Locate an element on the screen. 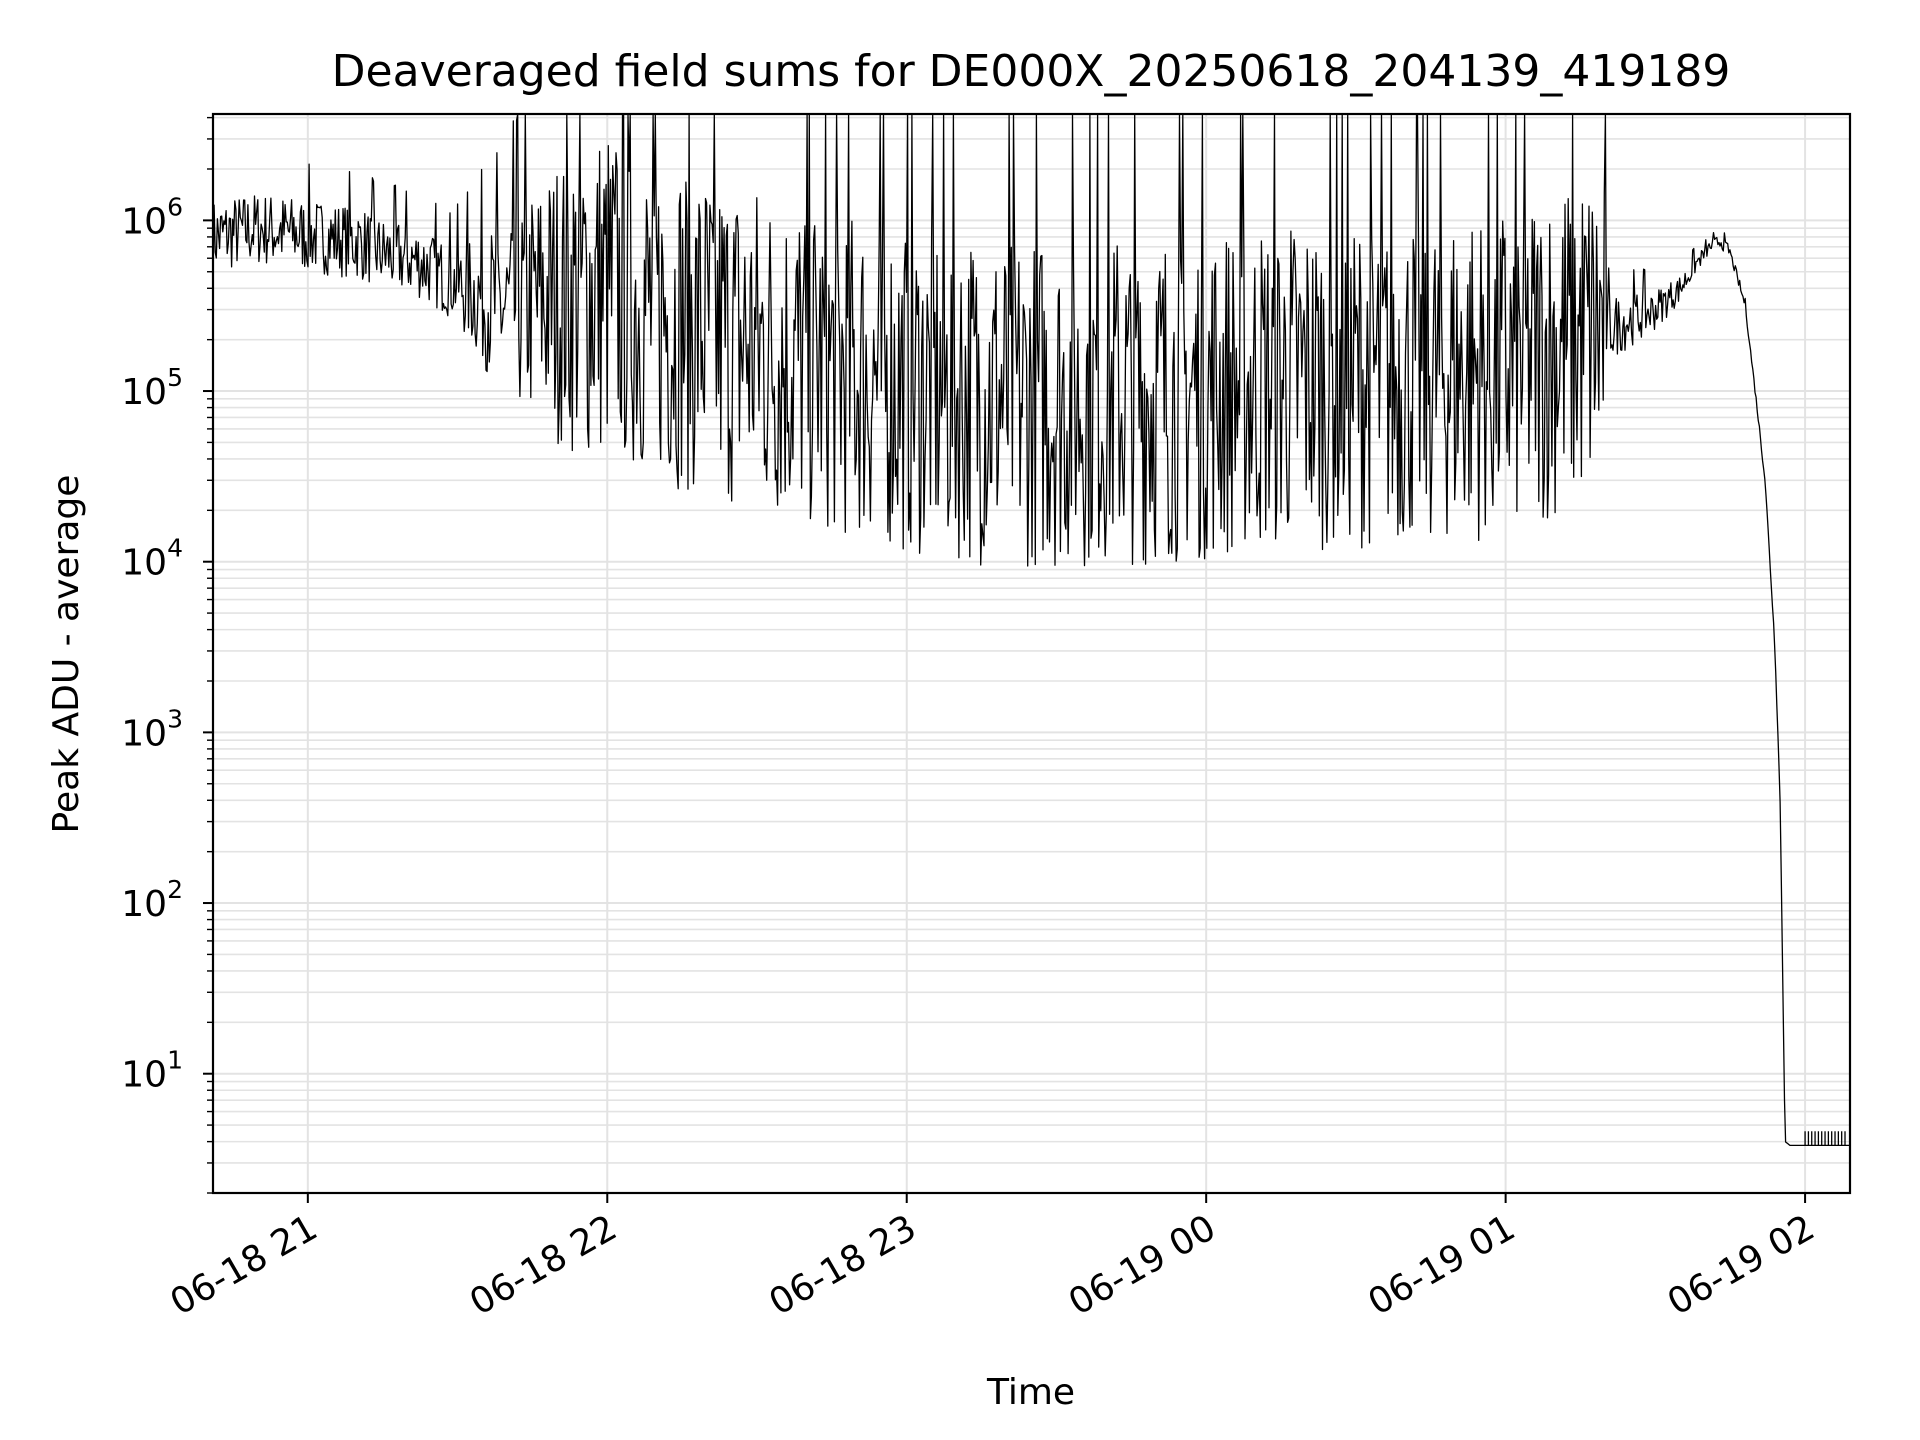 The height and width of the screenshot is (1440, 1920). y-tick-label: 10⁶ is located at coordinates (152, 217).